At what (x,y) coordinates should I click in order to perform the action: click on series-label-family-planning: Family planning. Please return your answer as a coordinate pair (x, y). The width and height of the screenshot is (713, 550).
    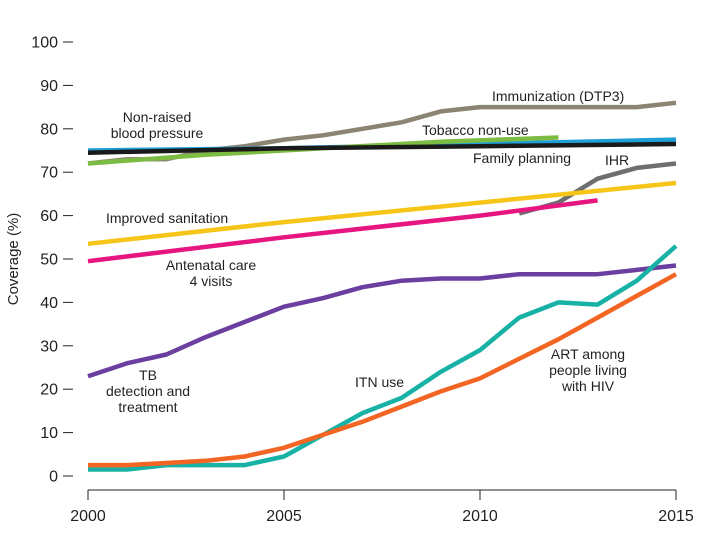
    Looking at the image, I should click on (522, 158).